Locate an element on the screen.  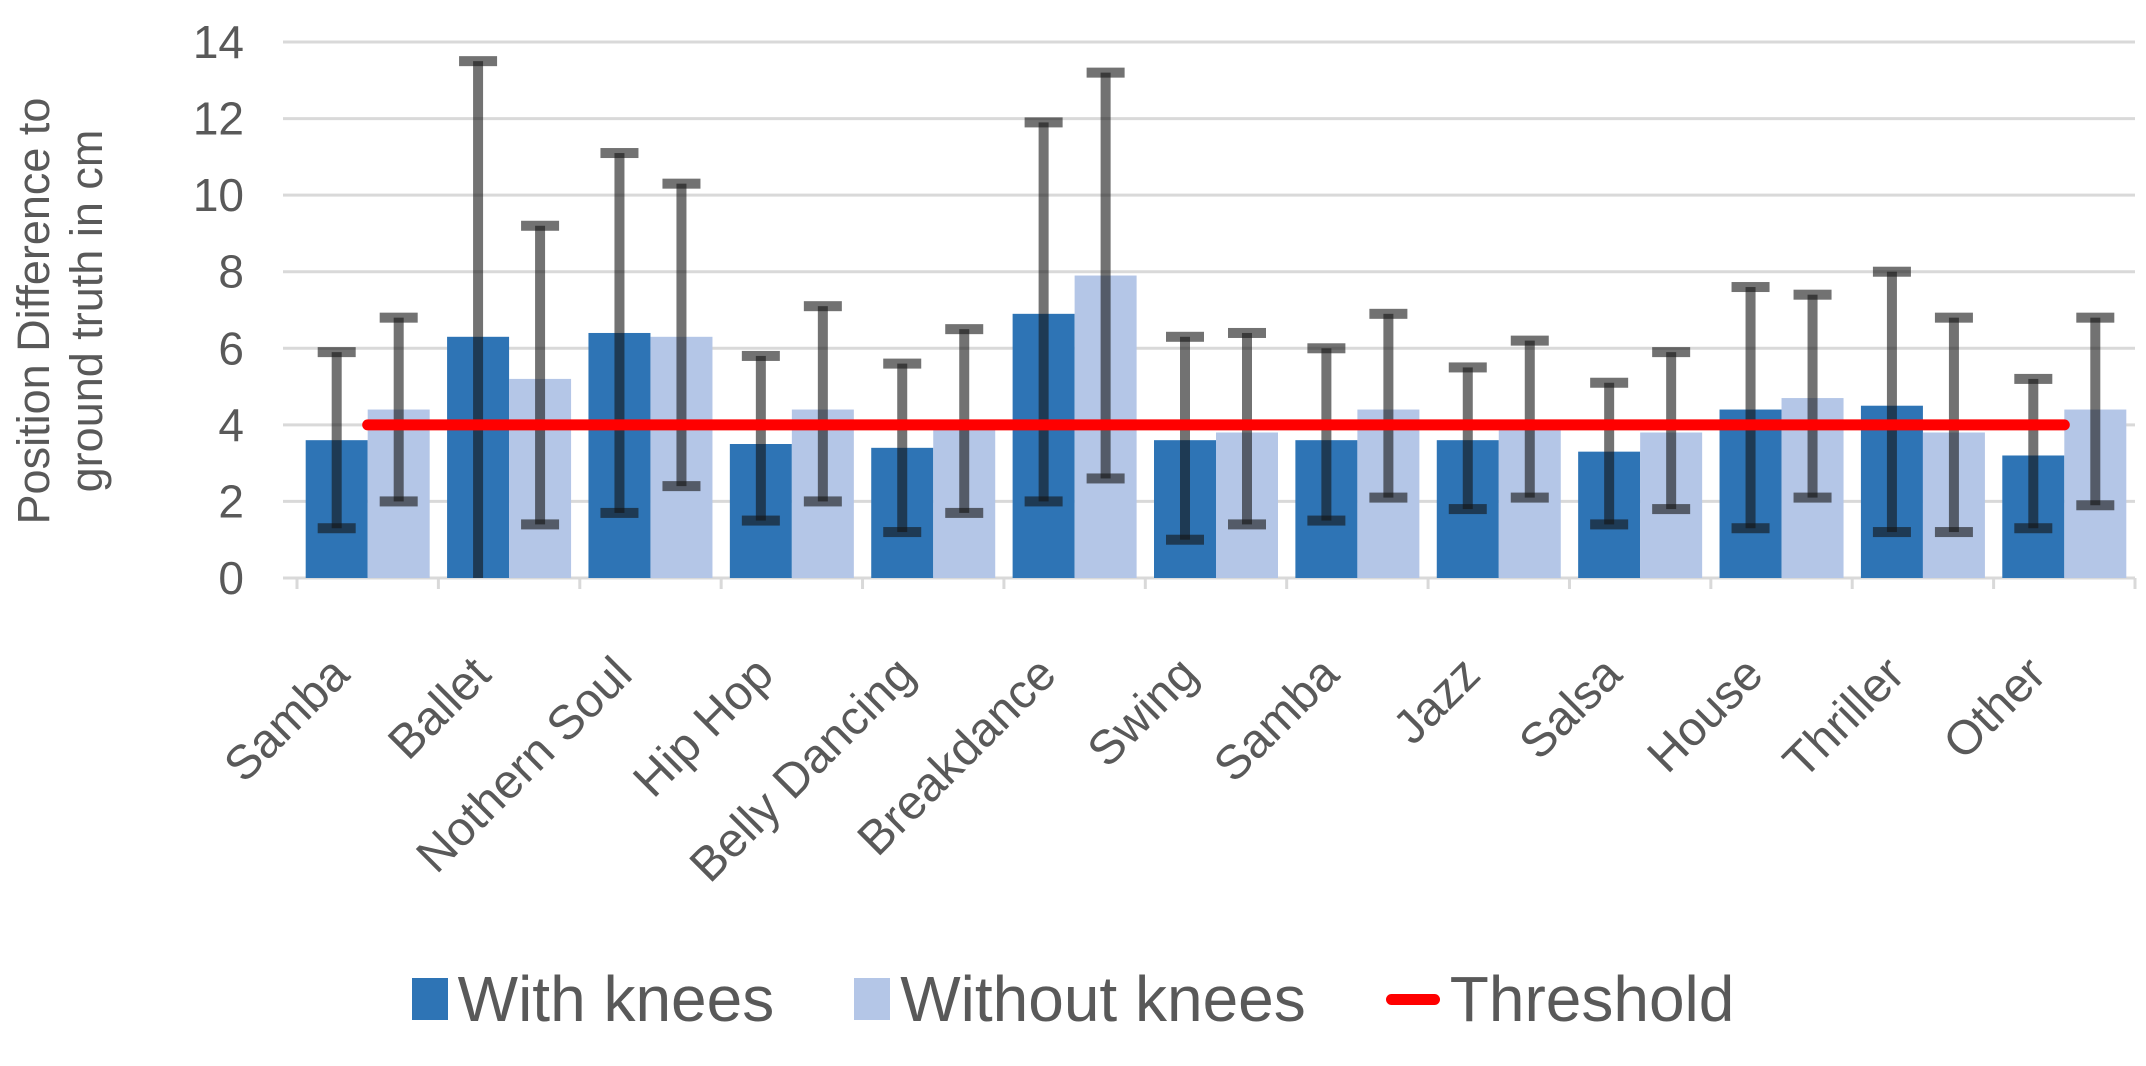
y-tick-label: 8 is located at coordinates (231, 272).